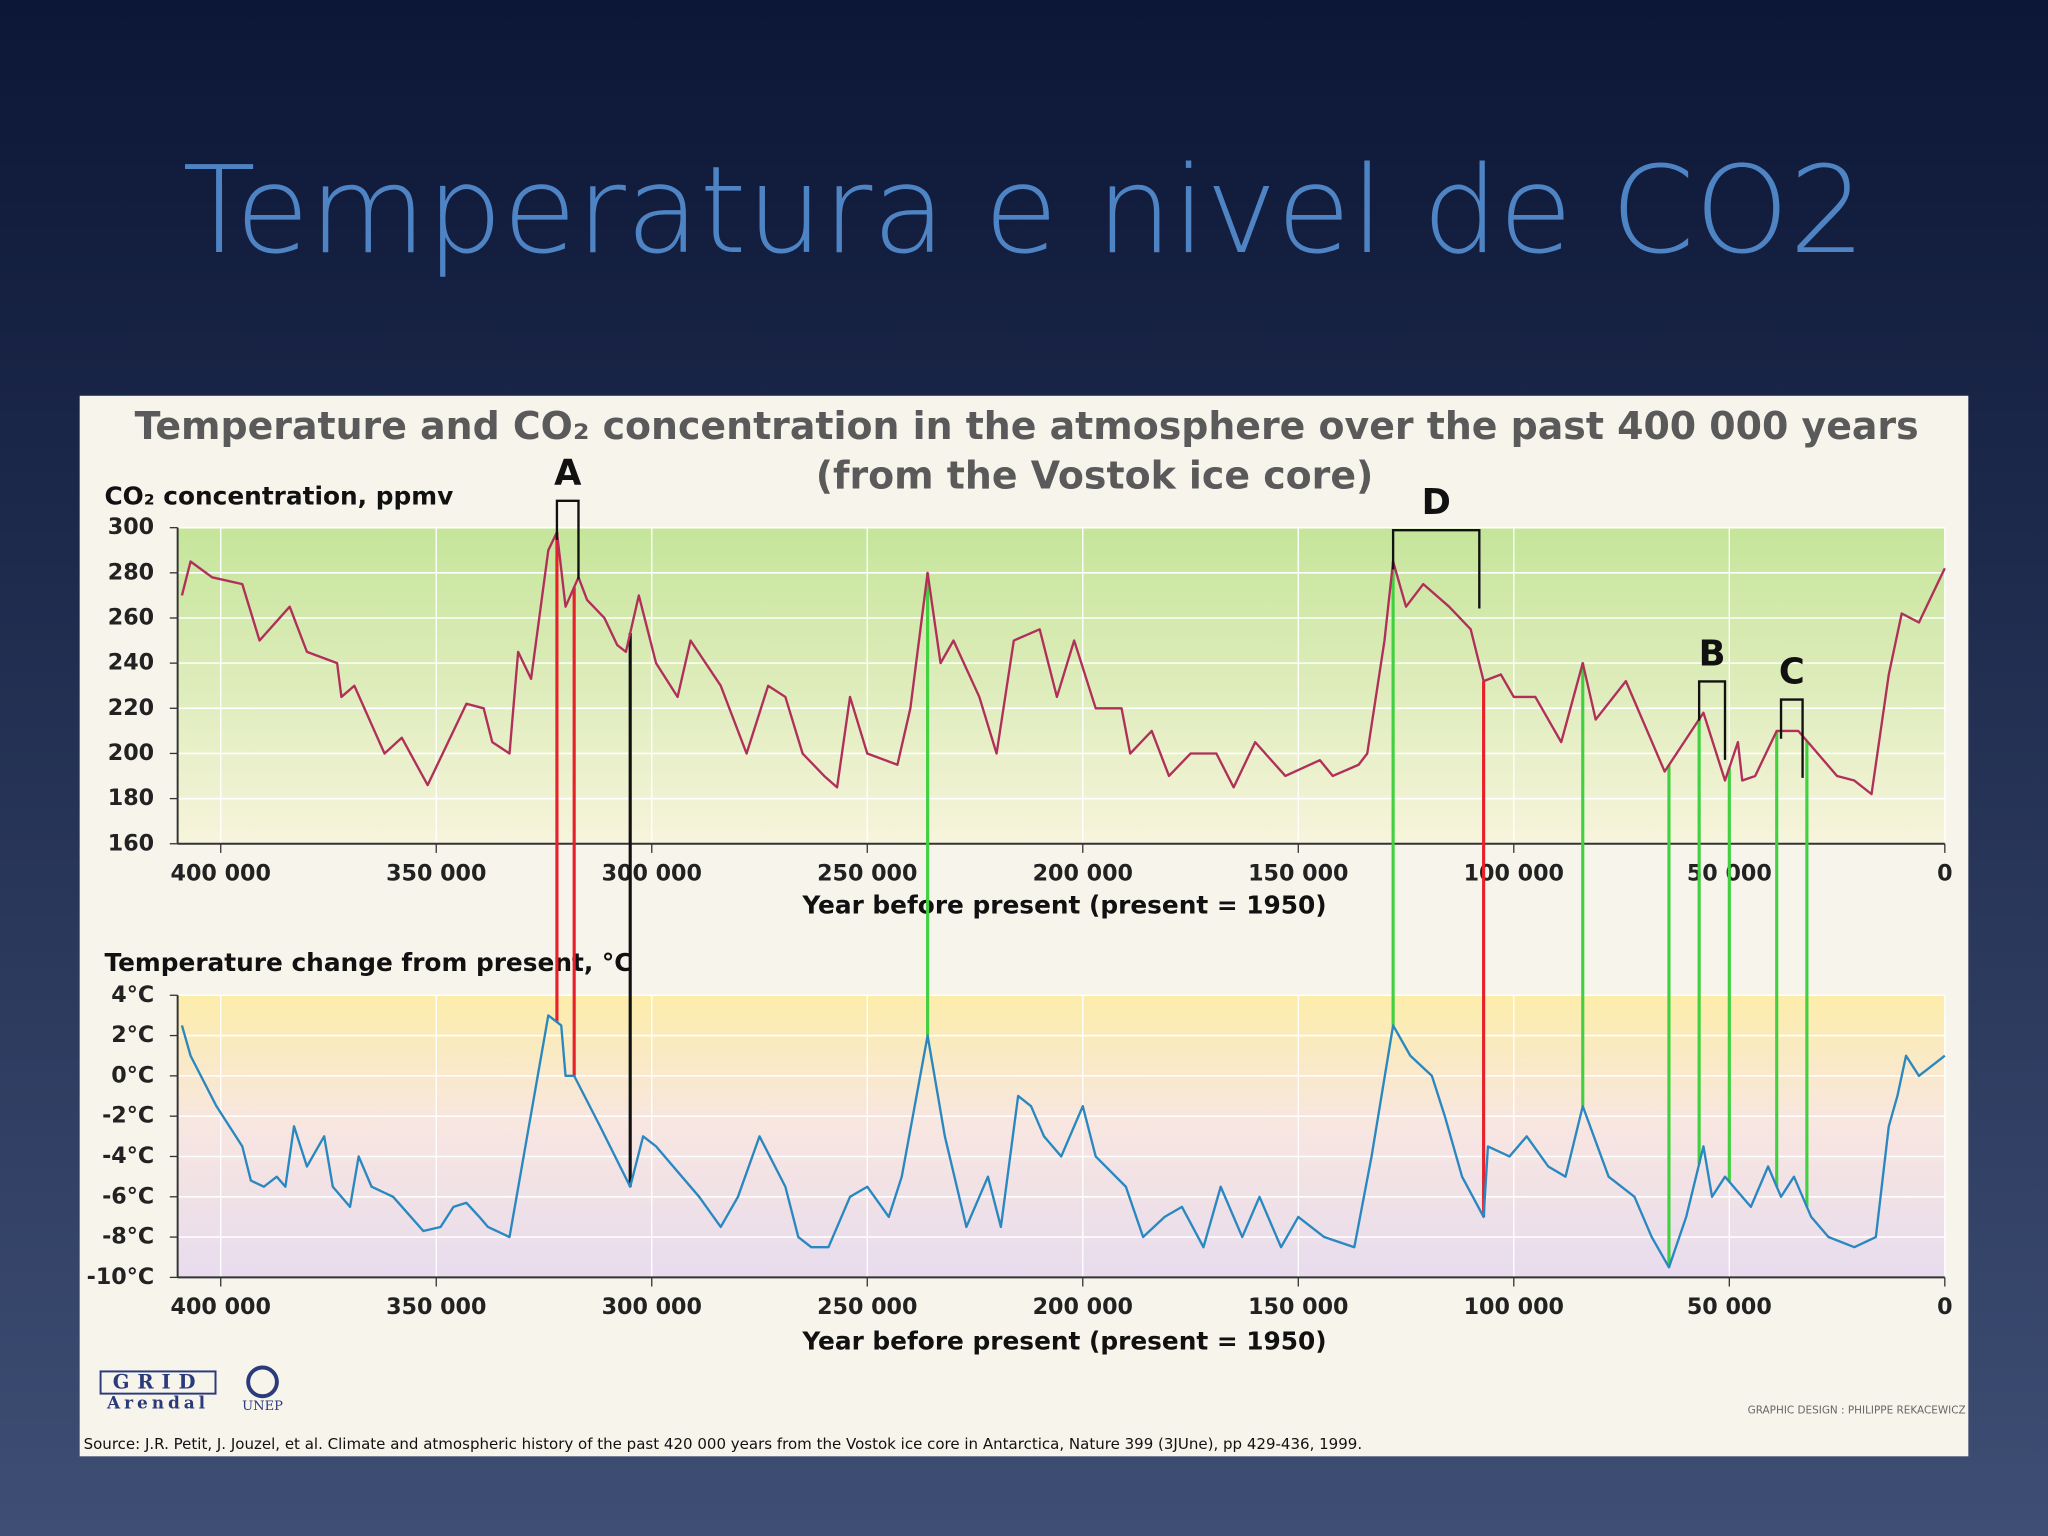 This screenshot has height=1536, width=2048. Describe the element at coordinates (1729, 1307) in the screenshot. I see `x-tick-label: 50 000` at that location.